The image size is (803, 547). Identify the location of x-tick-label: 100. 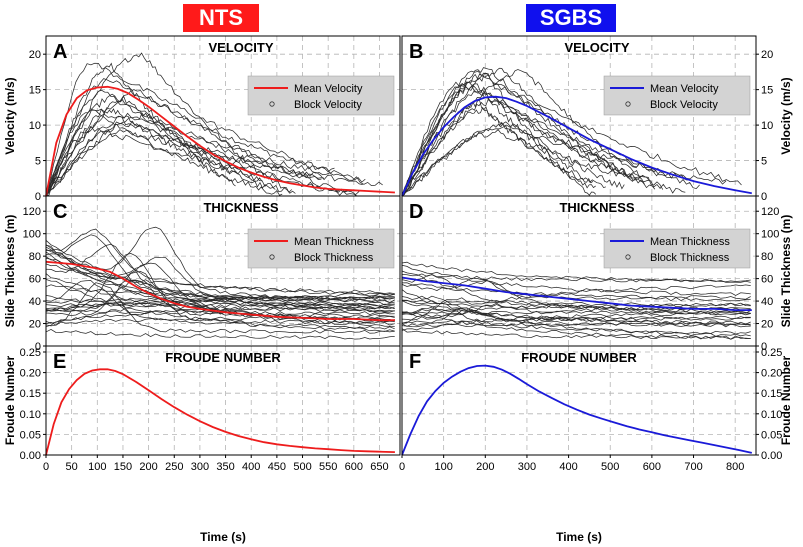
(97, 467).